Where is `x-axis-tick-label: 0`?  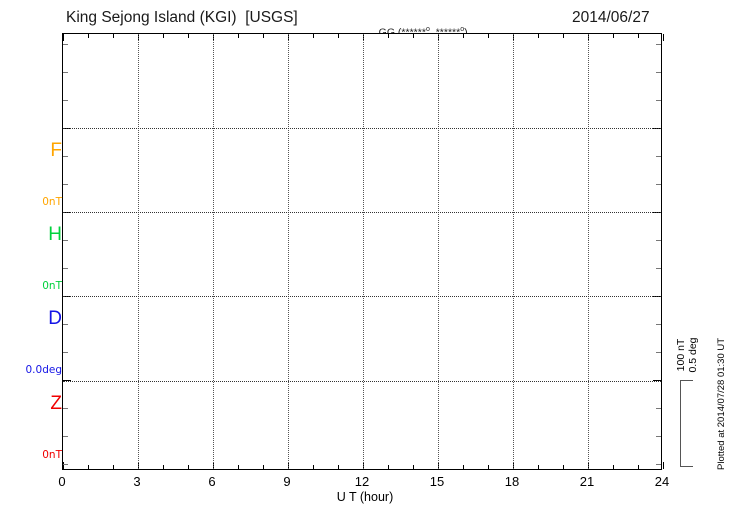 x-axis-tick-label: 0 is located at coordinates (62, 481).